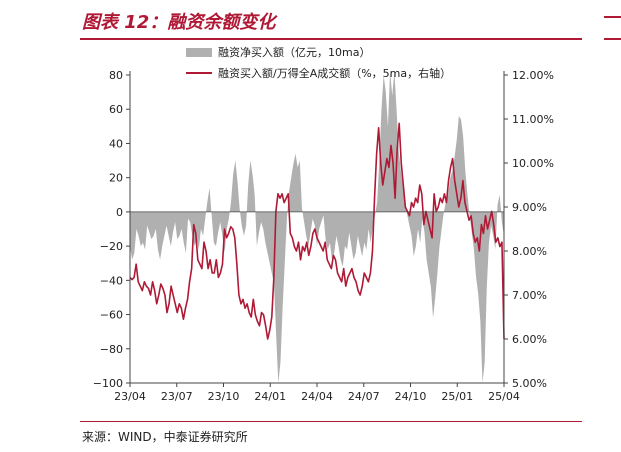 Image resolution: width=621 pixels, height=452 pixels. What do you see at coordinates (612, 39) in the screenshot?
I see `adjacent-figure-rule-fragment` at bounding box center [612, 39].